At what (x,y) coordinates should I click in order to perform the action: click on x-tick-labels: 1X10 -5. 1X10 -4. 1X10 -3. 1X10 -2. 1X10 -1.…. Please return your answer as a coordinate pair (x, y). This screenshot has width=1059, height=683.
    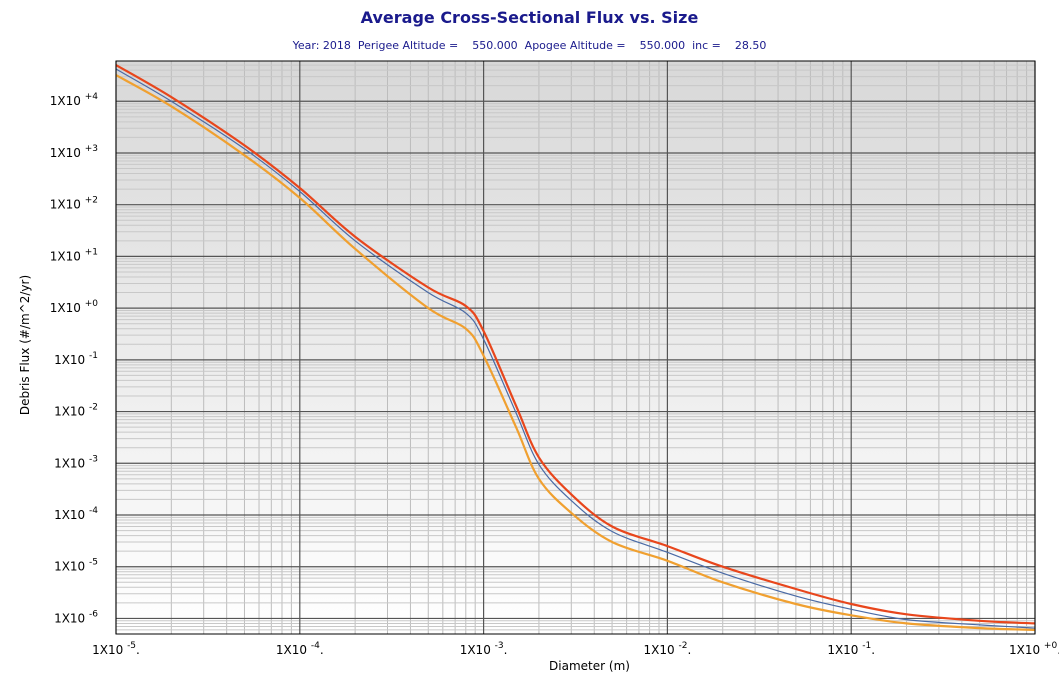
    Looking at the image, I should click on (575, 649).